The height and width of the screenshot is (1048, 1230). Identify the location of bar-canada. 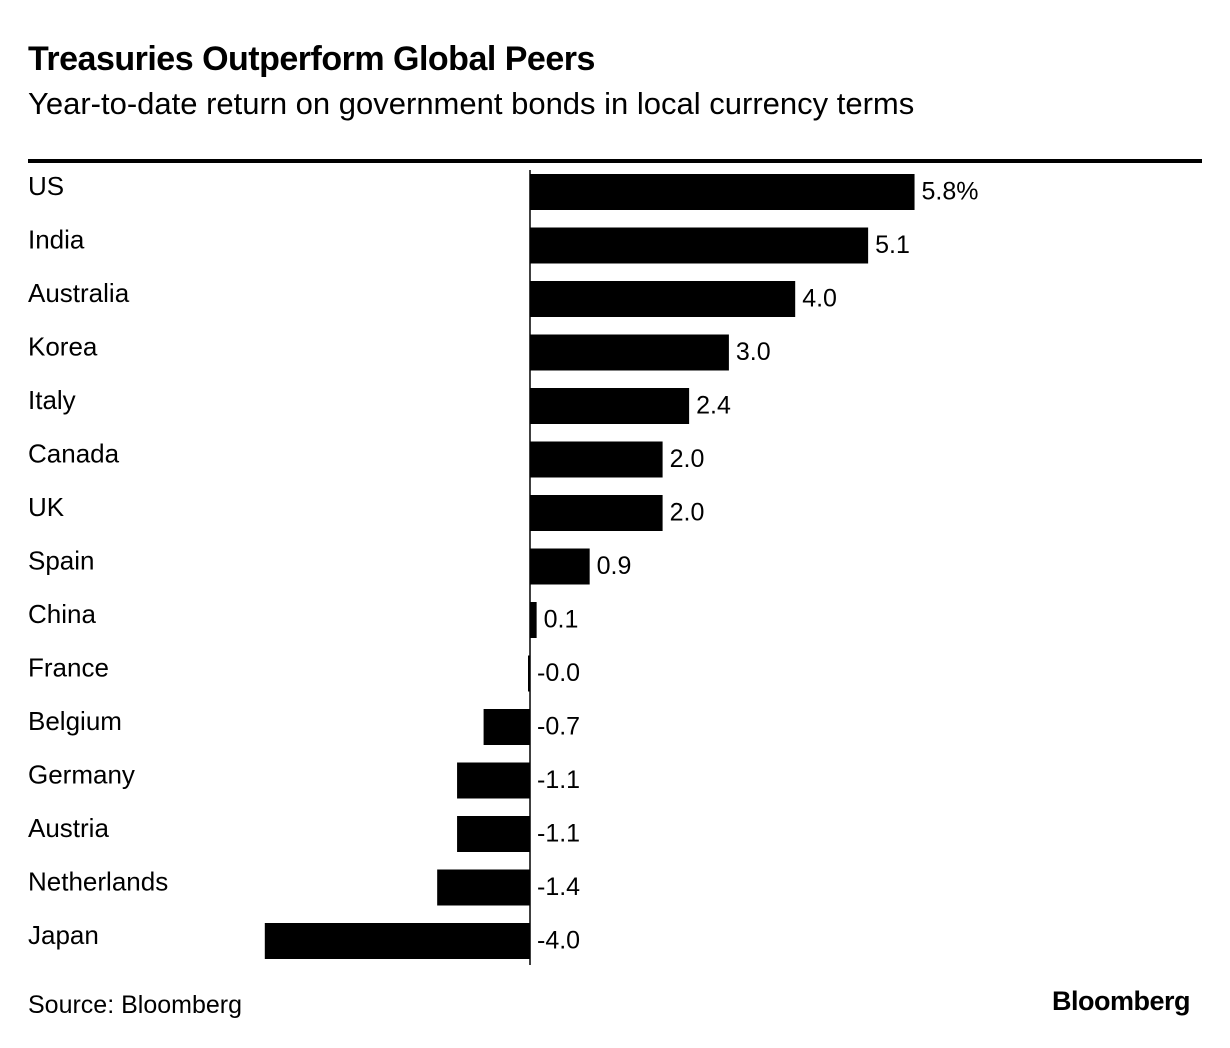
(596, 459).